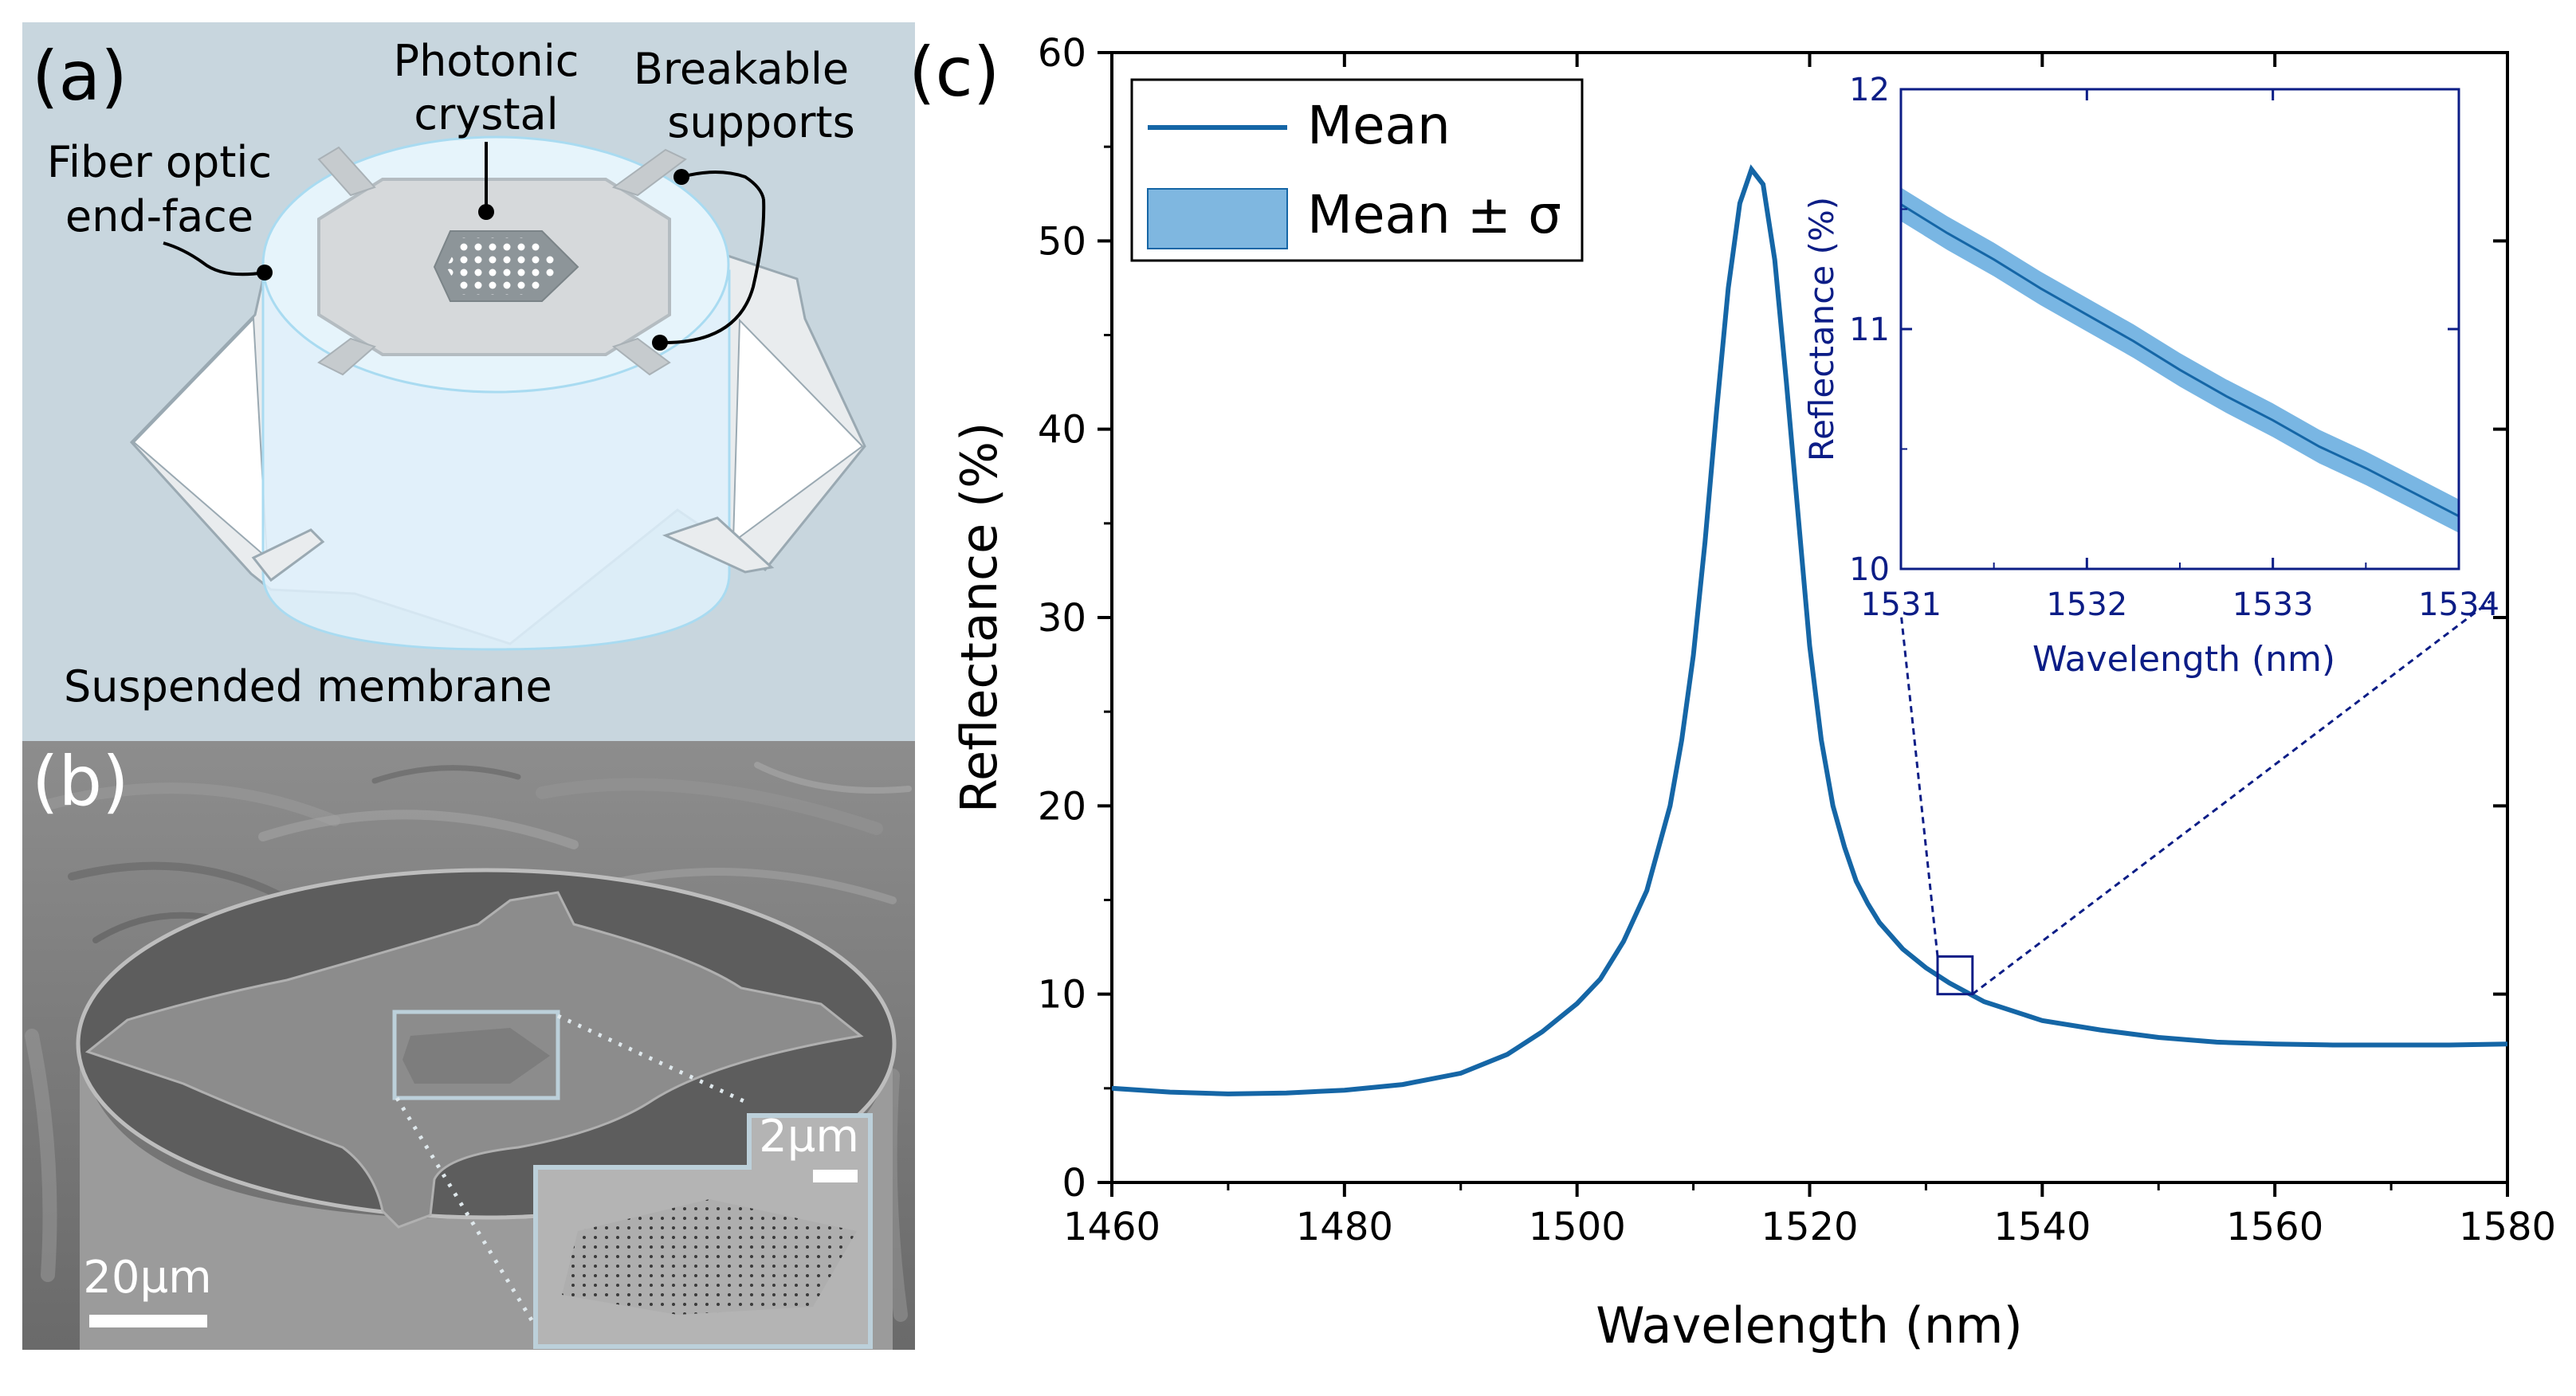  I want to click on inset-xlabel: Wavelength (nm), so click(2183, 659).